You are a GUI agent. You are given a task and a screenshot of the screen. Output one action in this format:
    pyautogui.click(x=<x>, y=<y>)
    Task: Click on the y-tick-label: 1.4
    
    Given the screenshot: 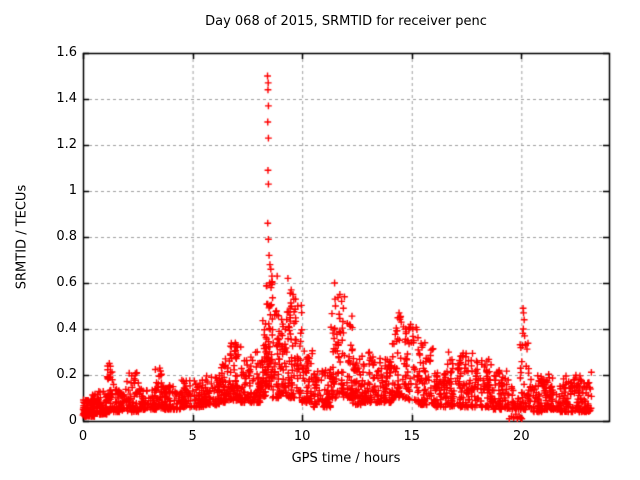 What is the action you would take?
    pyautogui.click(x=66, y=98)
    